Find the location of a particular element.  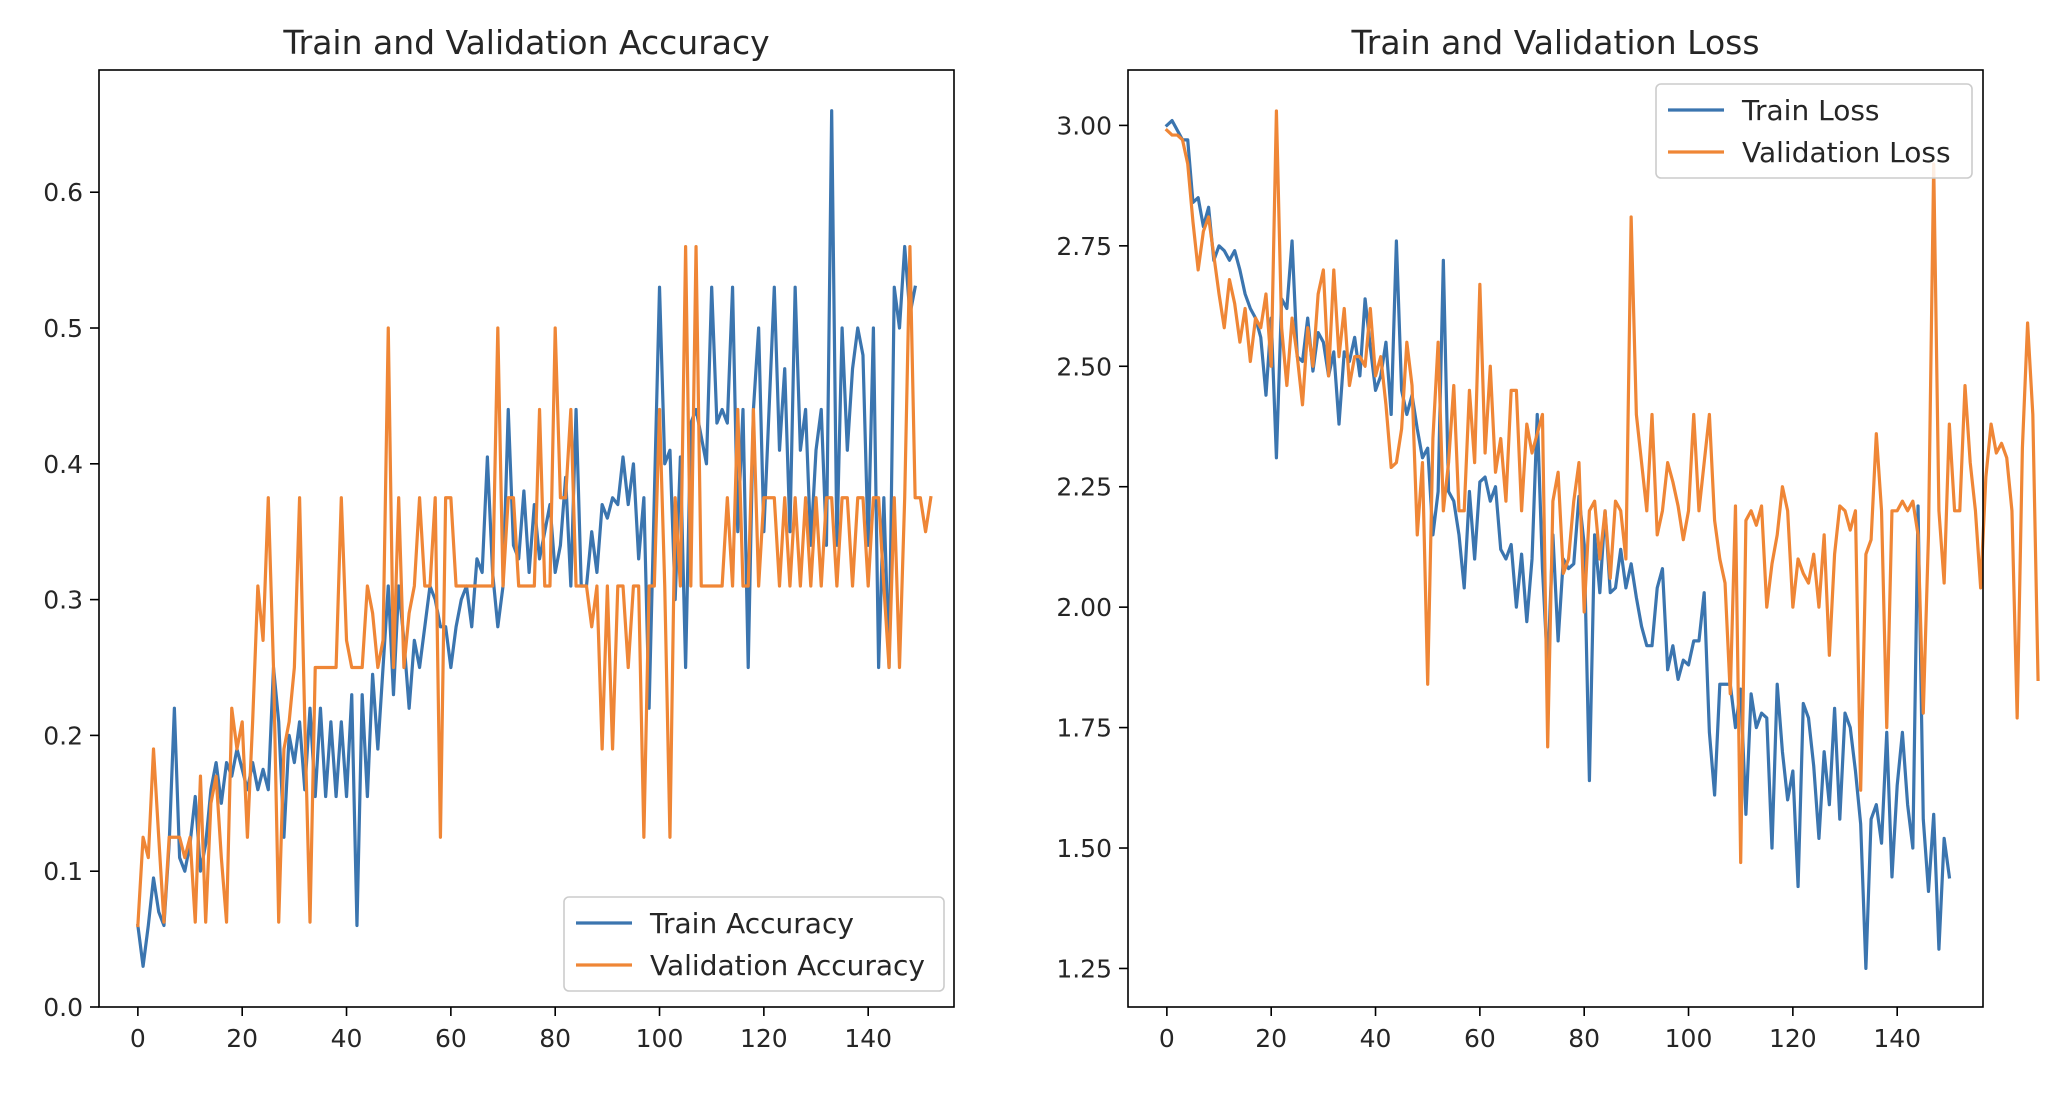

legend-label: Train Loss is located at coordinates (1810, 110).